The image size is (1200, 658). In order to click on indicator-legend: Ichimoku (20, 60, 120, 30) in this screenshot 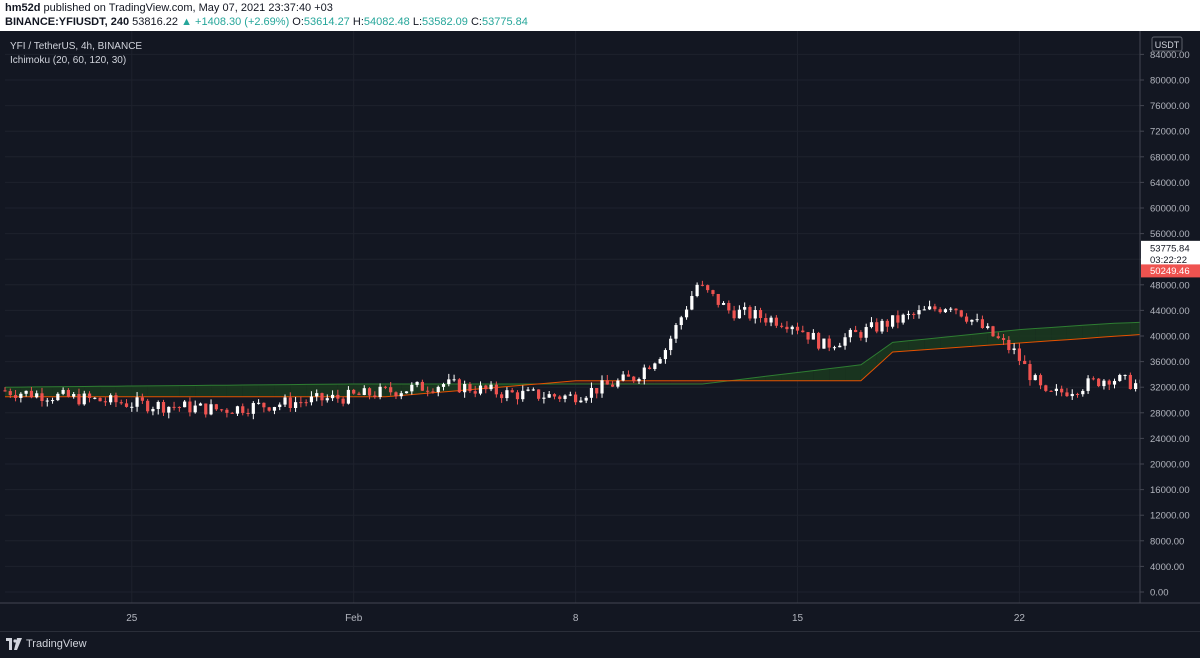, I will do `click(68, 60)`.